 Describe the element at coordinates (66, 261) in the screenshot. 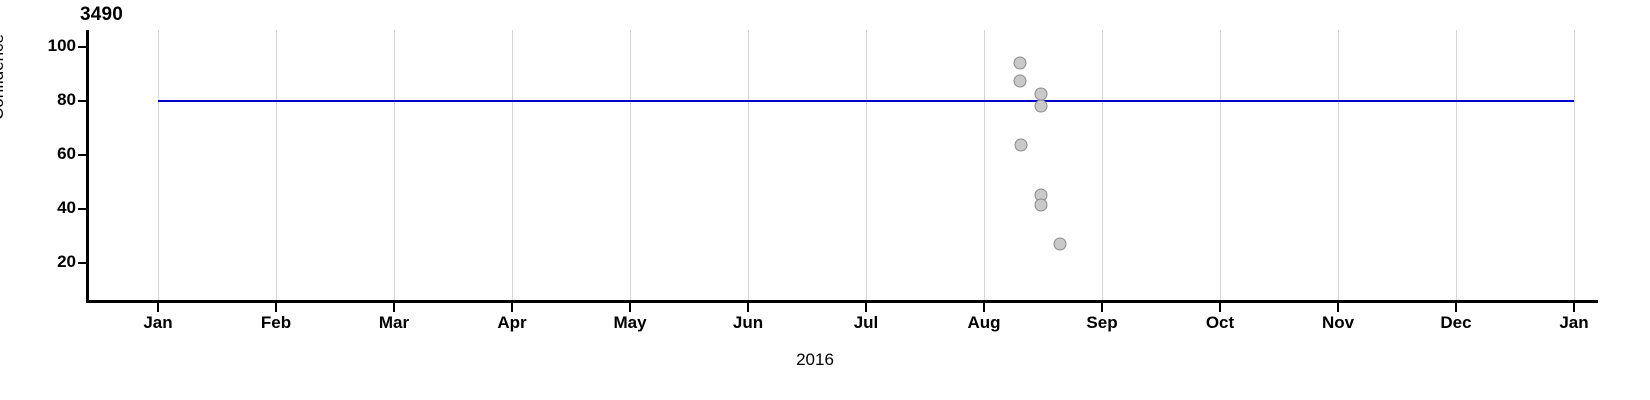

I see `y-tick-label: 20` at that location.